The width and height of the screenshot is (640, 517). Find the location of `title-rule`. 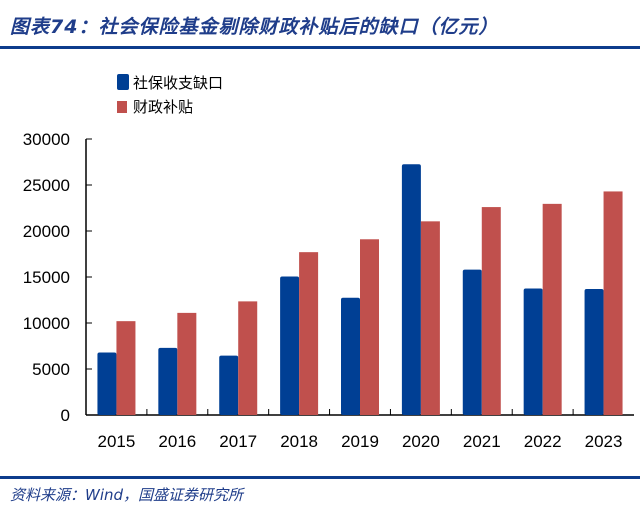

title-rule is located at coordinates (320, 47).